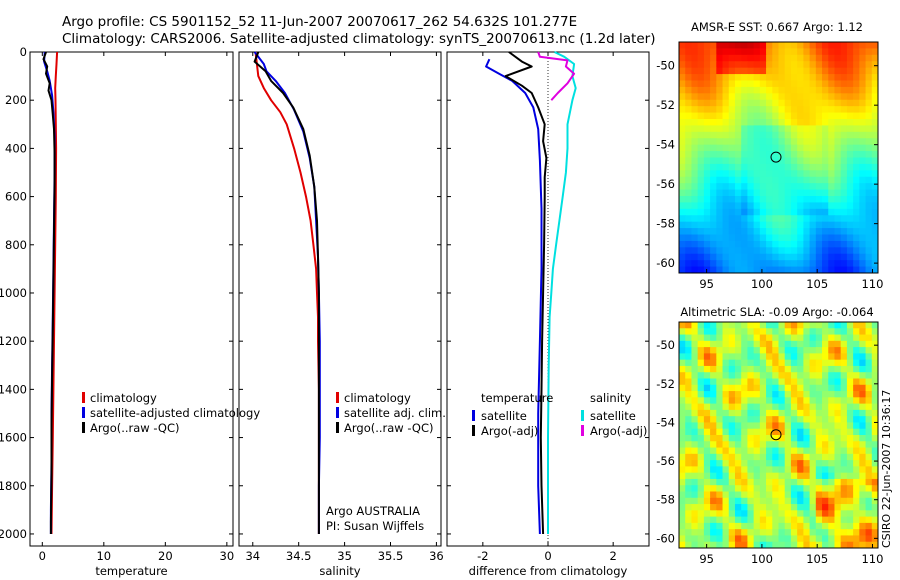 This screenshot has height=580, width=900. Describe the element at coordinates (665, 105) in the screenshot. I see `map-ytick-label: -52` at that location.